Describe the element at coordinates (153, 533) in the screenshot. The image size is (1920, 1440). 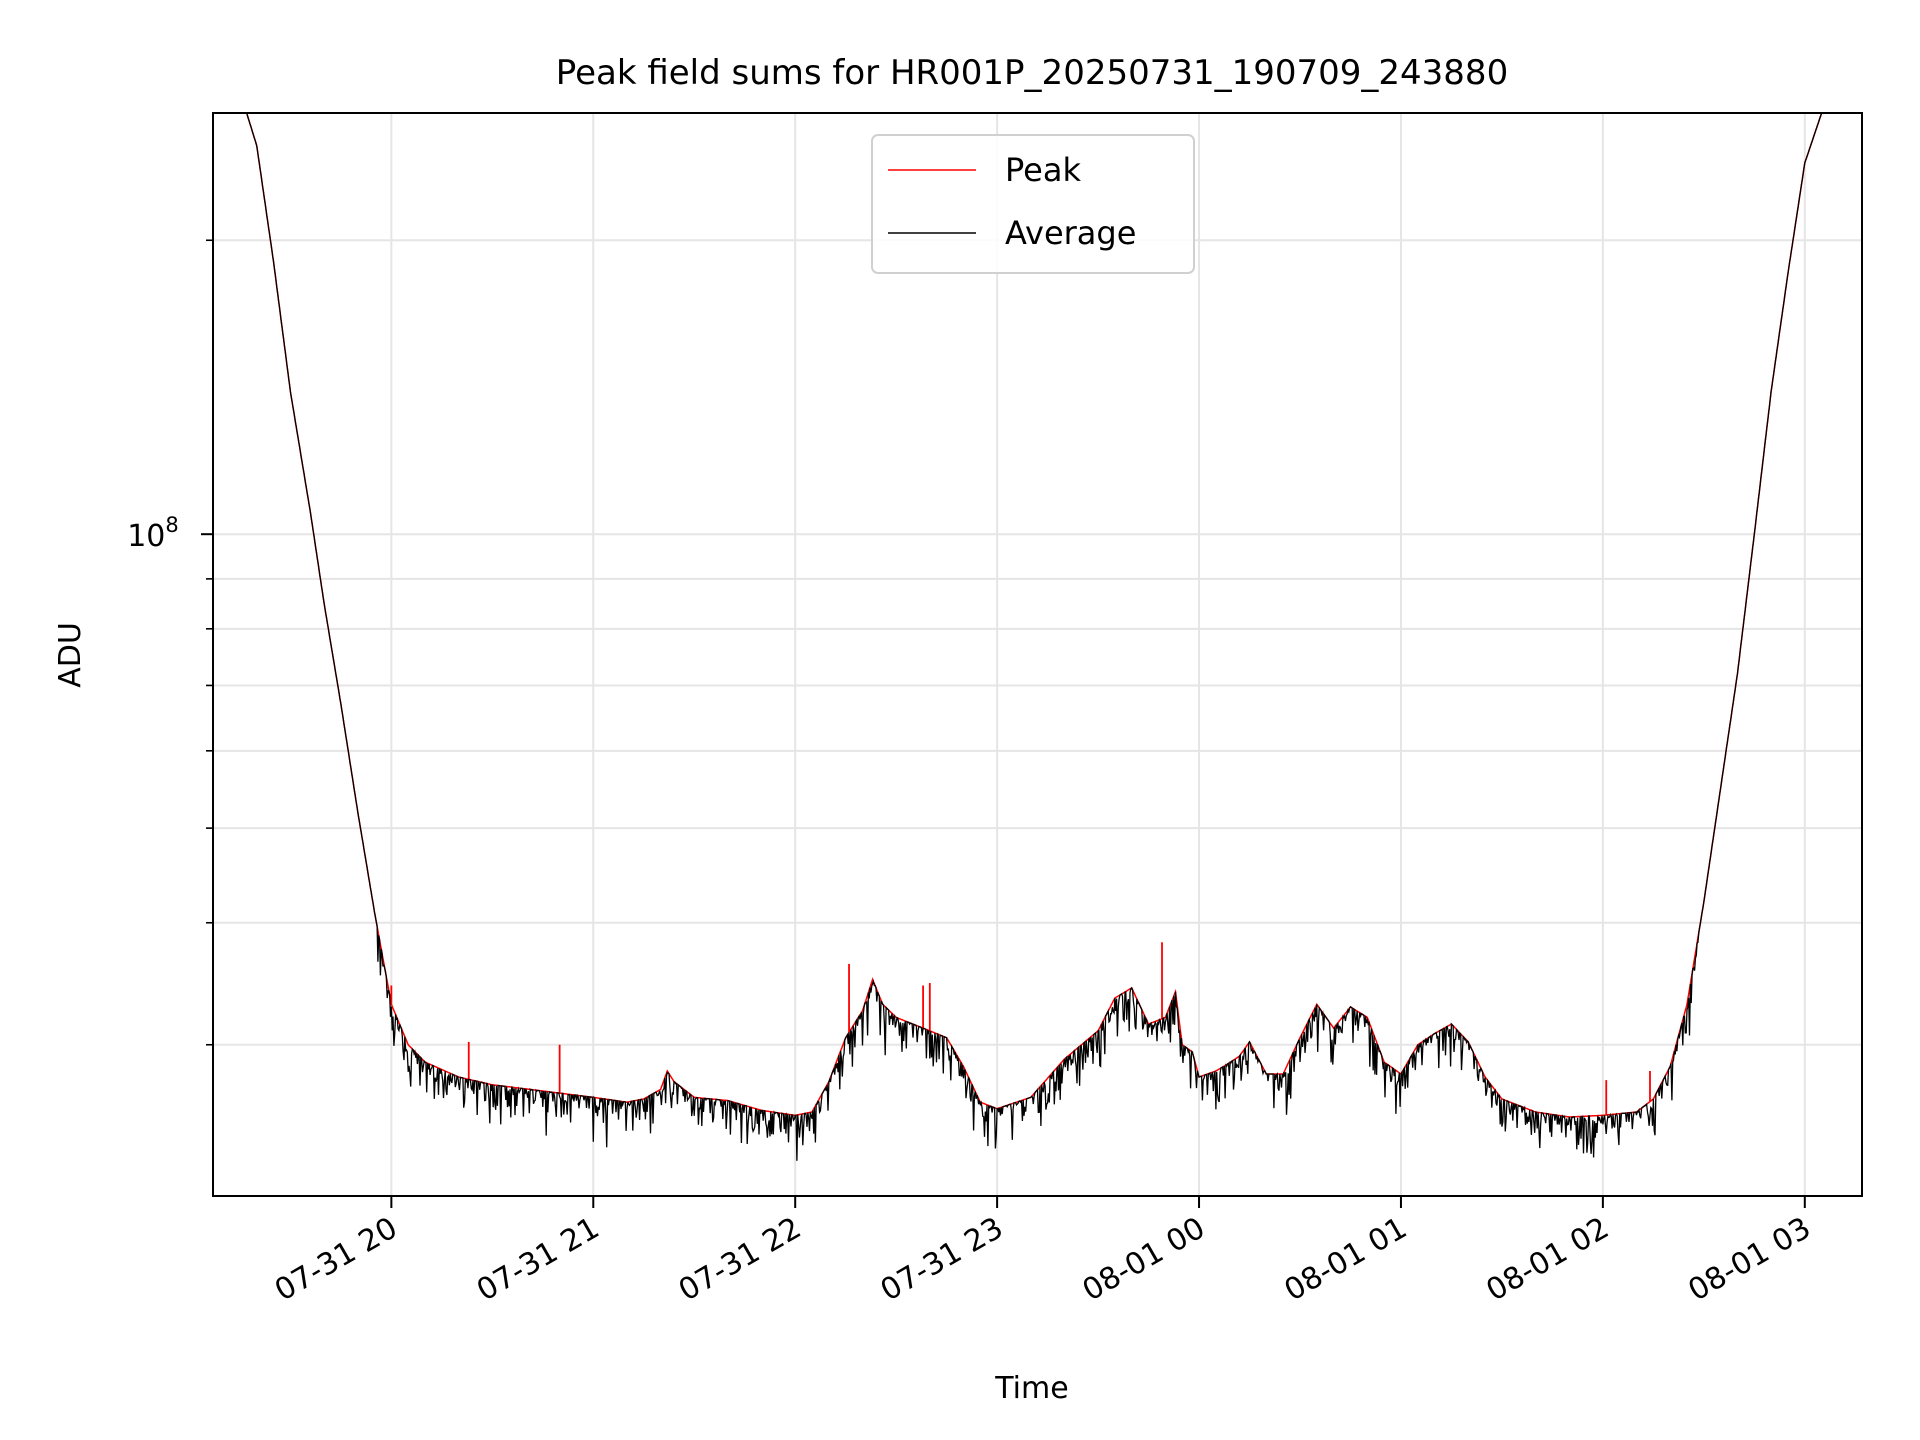
I see `y-tick-label: 108` at that location.